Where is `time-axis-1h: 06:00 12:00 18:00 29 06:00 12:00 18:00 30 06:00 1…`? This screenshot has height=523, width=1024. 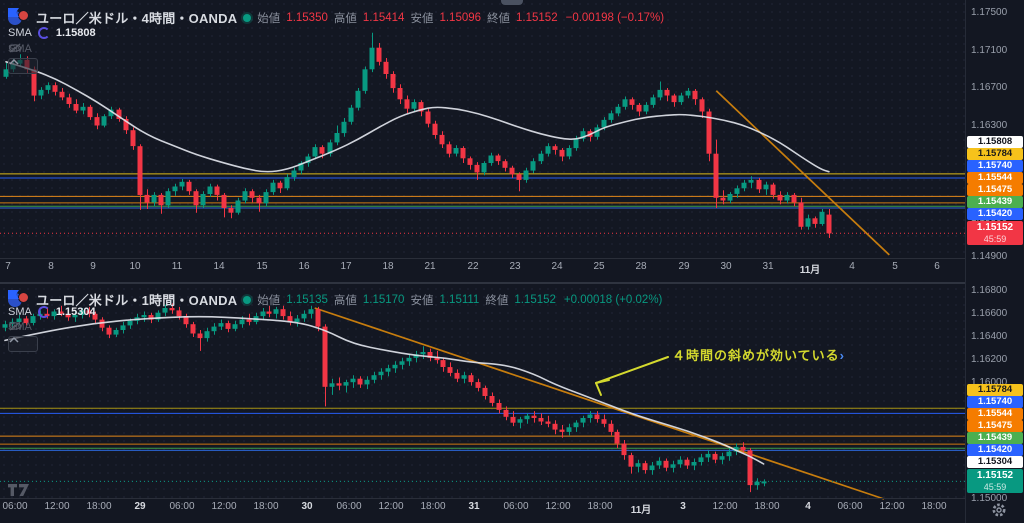 time-axis-1h: 06:00 12:00 18:00 29 06:00 12:00 18:00 30 06:00 1… is located at coordinates (488, 510).